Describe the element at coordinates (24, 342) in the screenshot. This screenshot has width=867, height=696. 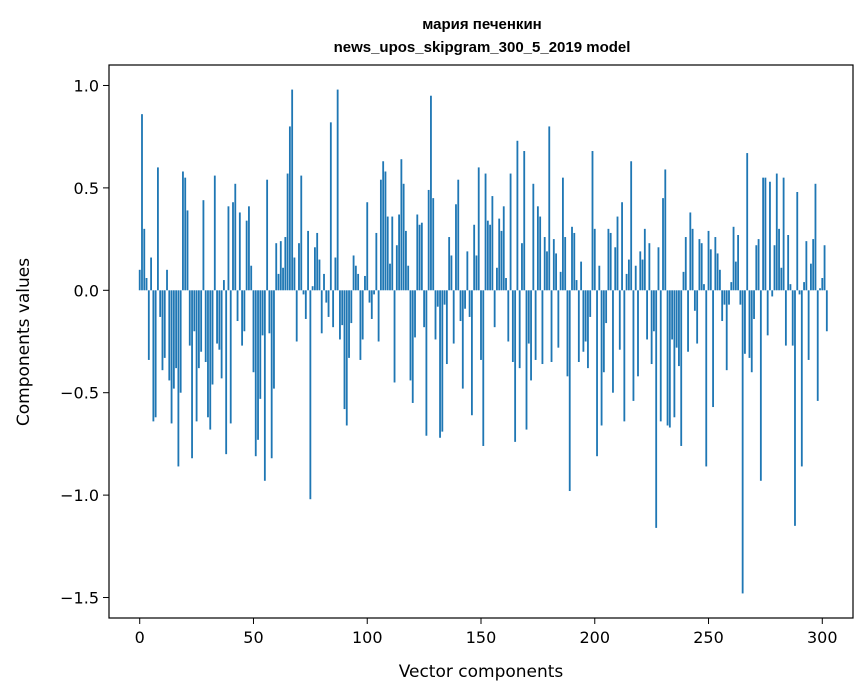
I see `y-axis-label: Components values` at that location.